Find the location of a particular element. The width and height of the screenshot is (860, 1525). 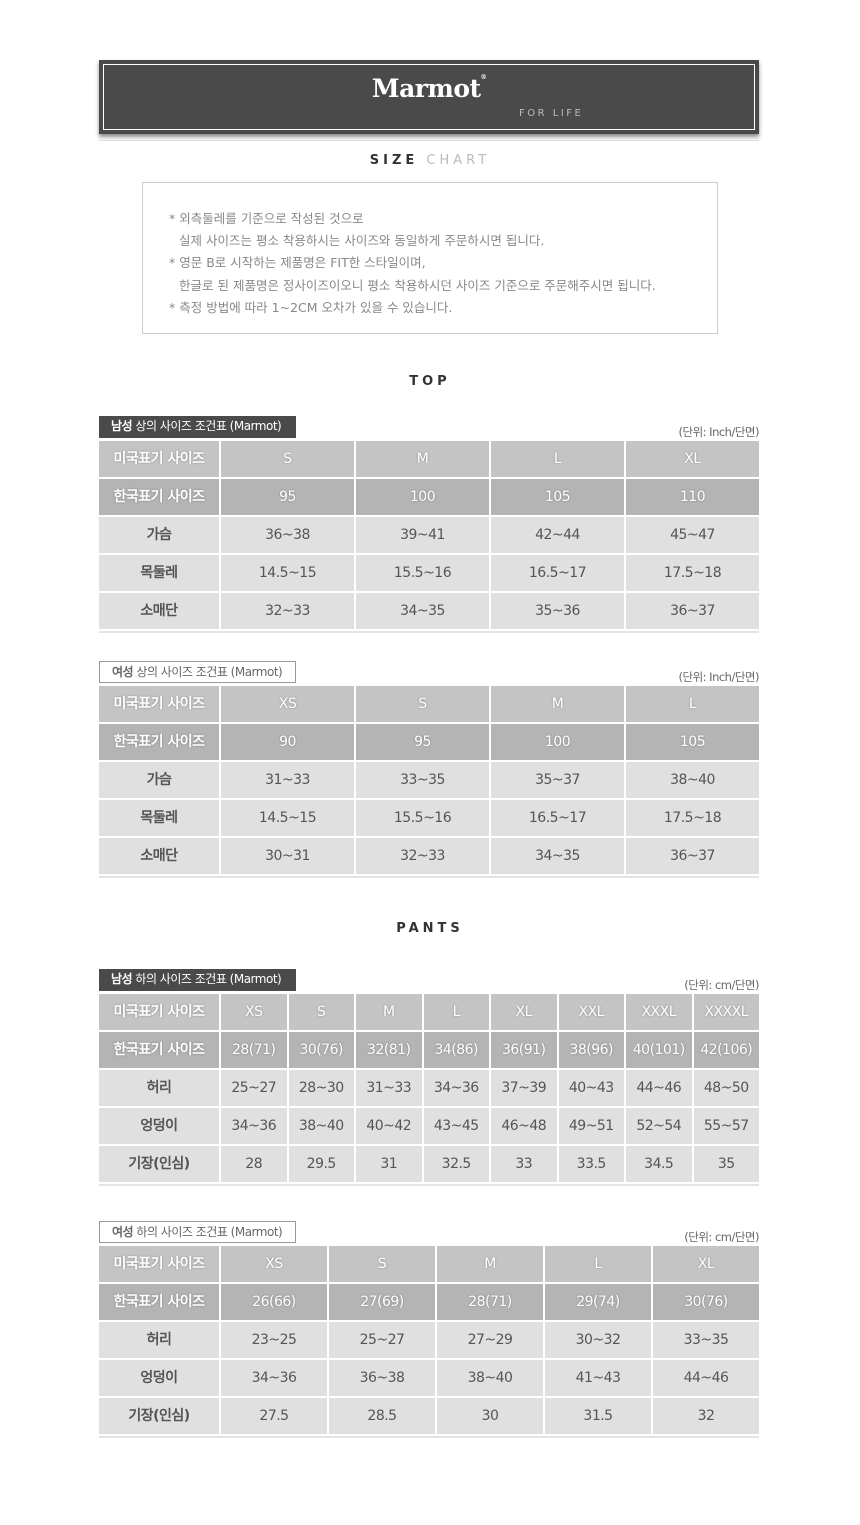

title-chart: CHART is located at coordinates (458, 160).